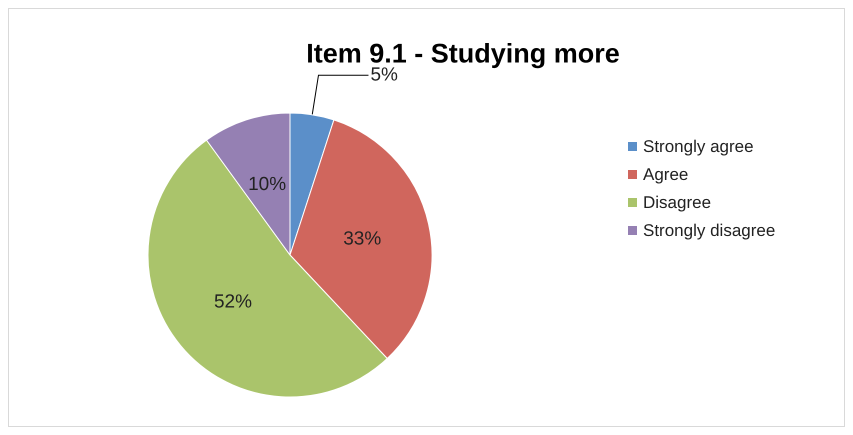 This screenshot has height=435, width=853. I want to click on data-label: 10%, so click(267, 185).